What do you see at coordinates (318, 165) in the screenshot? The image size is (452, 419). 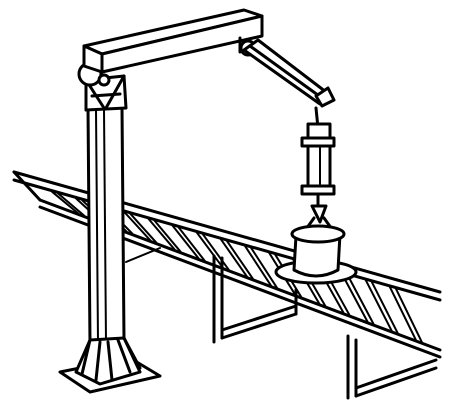 I see `hoist-cylinder` at bounding box center [318, 165].